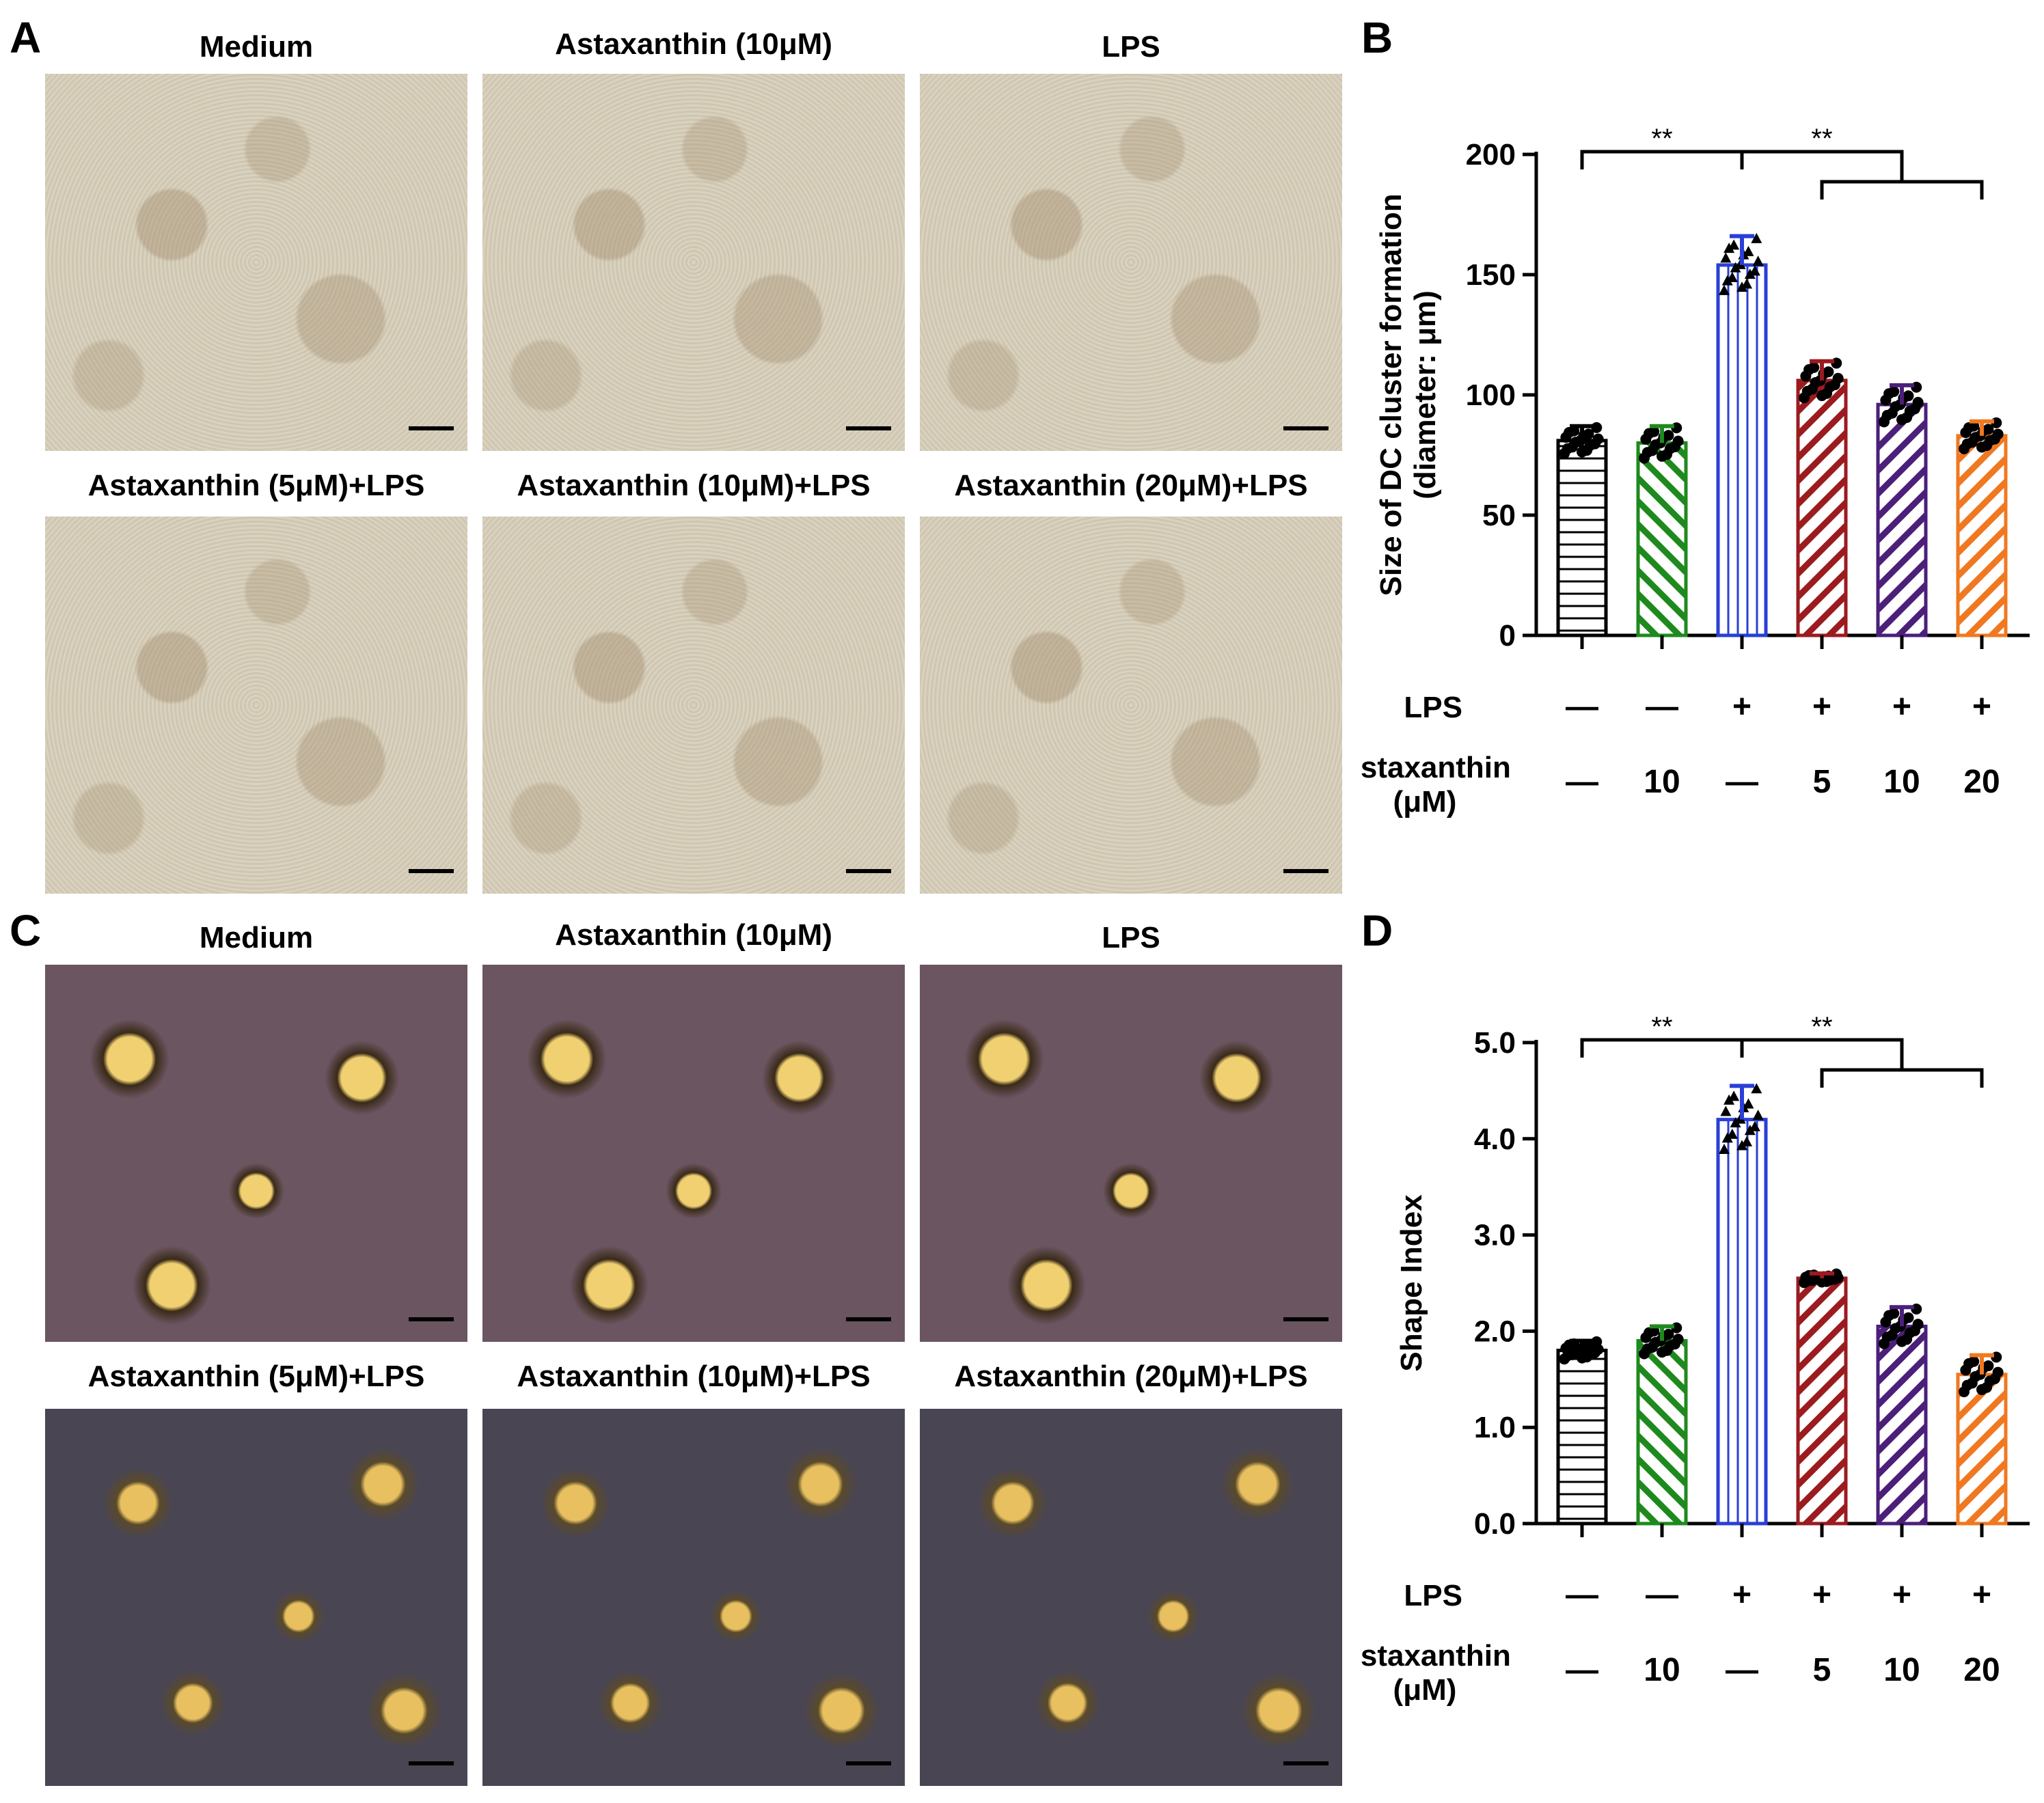  What do you see at coordinates (1491, 395) in the screenshot?
I see `y-tick-label: 100` at bounding box center [1491, 395].